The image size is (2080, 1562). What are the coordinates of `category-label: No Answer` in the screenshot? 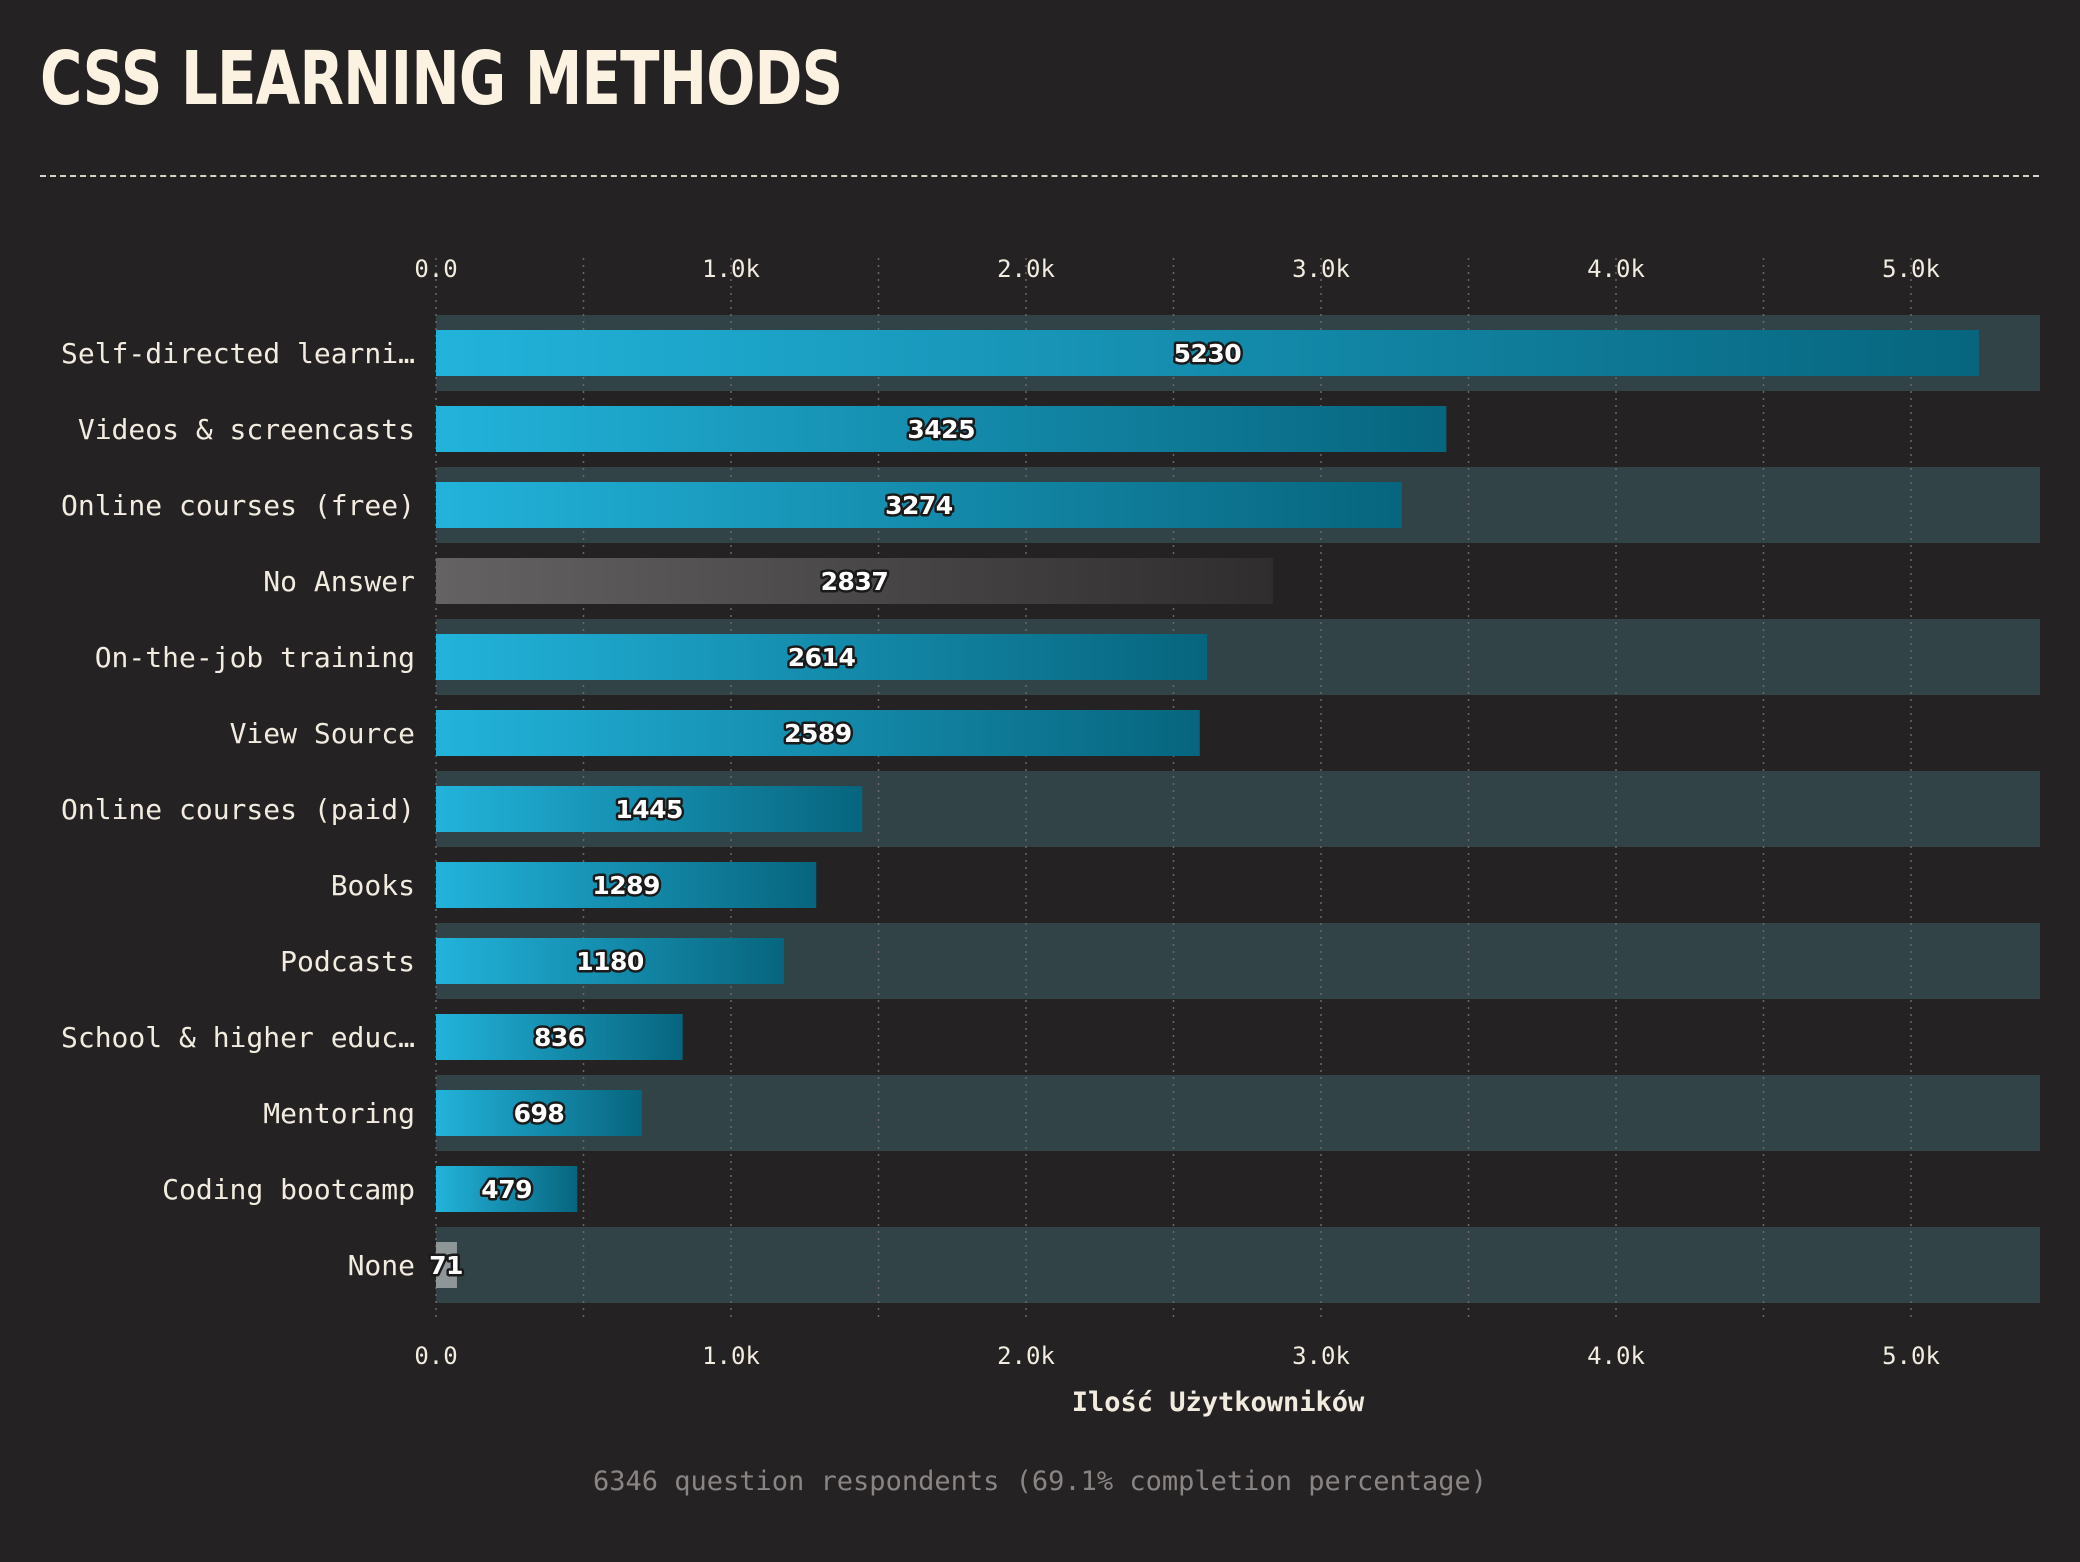 It's located at (339, 581).